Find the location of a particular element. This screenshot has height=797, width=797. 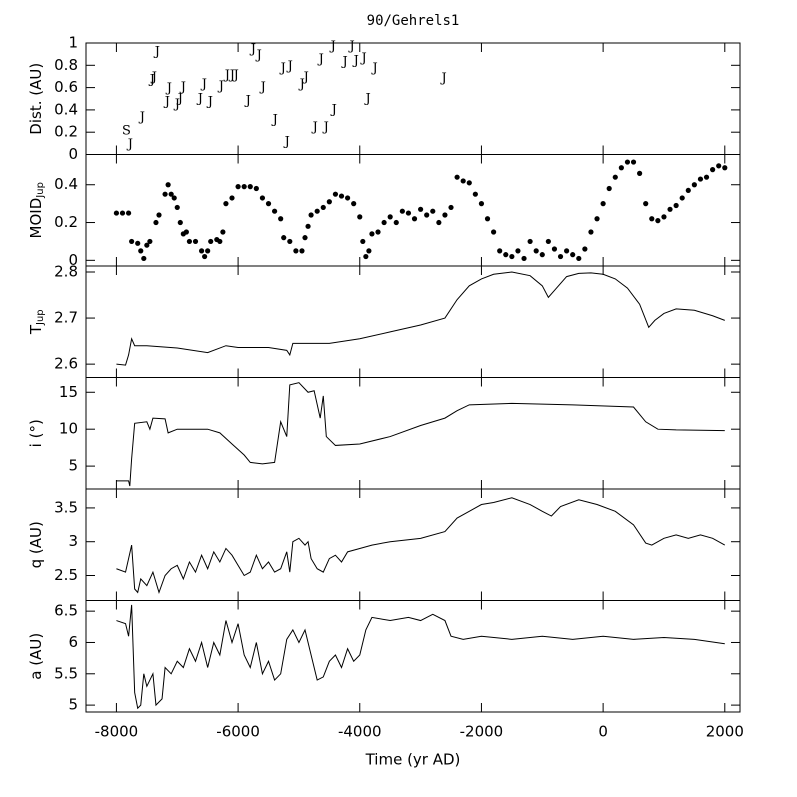

y-axis-label: i (°) is located at coordinates (36, 433).